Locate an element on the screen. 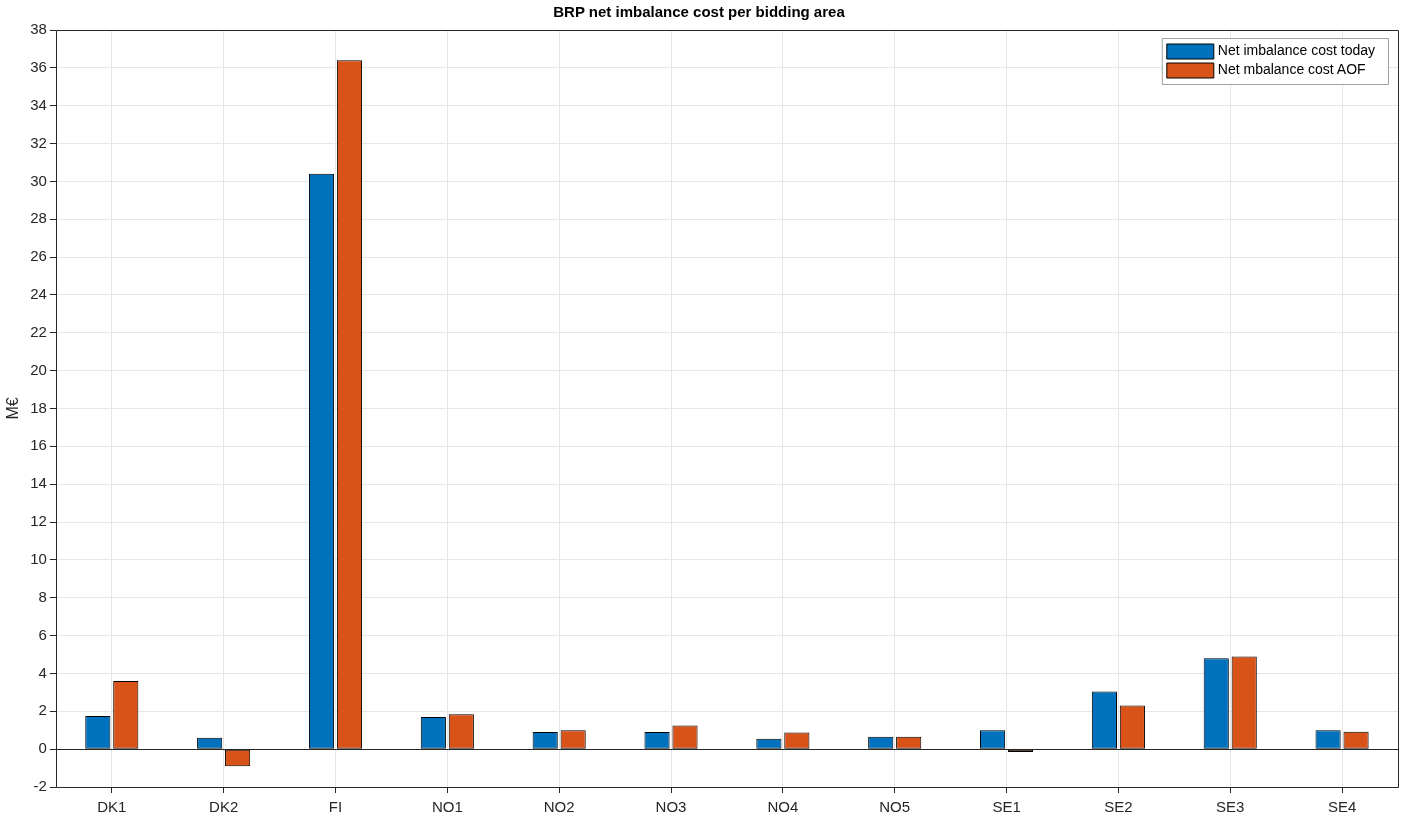 The image size is (1407, 825). y-tick-label: 10 is located at coordinates (38, 559).